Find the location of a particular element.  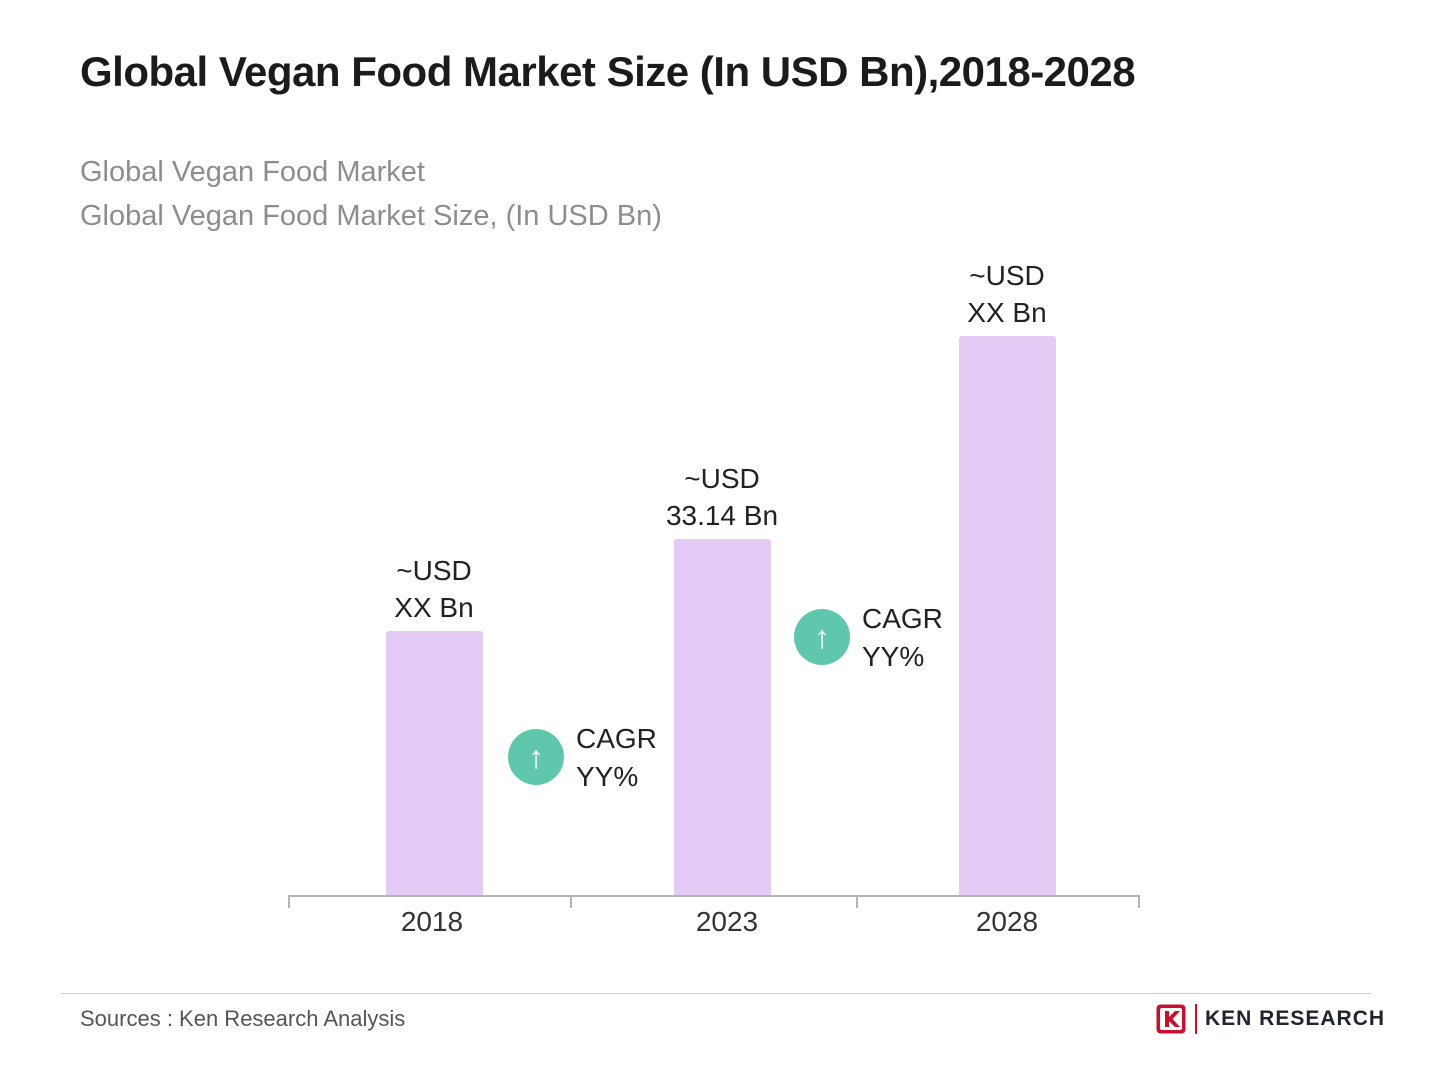

x-axis-line is located at coordinates (714, 896).